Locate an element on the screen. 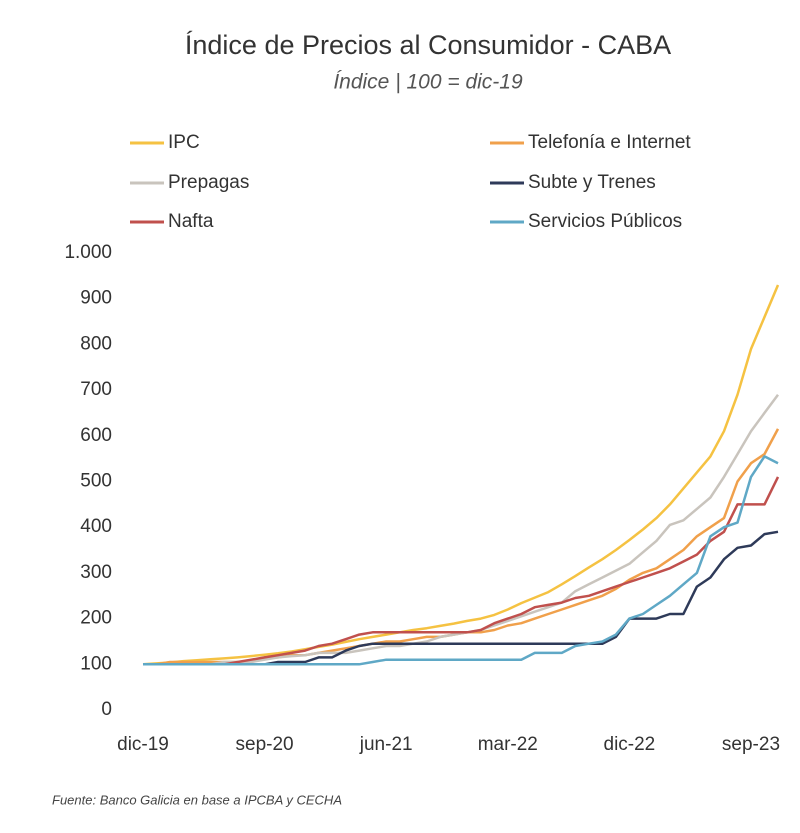  y-tick-label: 900 is located at coordinates (96, 298).